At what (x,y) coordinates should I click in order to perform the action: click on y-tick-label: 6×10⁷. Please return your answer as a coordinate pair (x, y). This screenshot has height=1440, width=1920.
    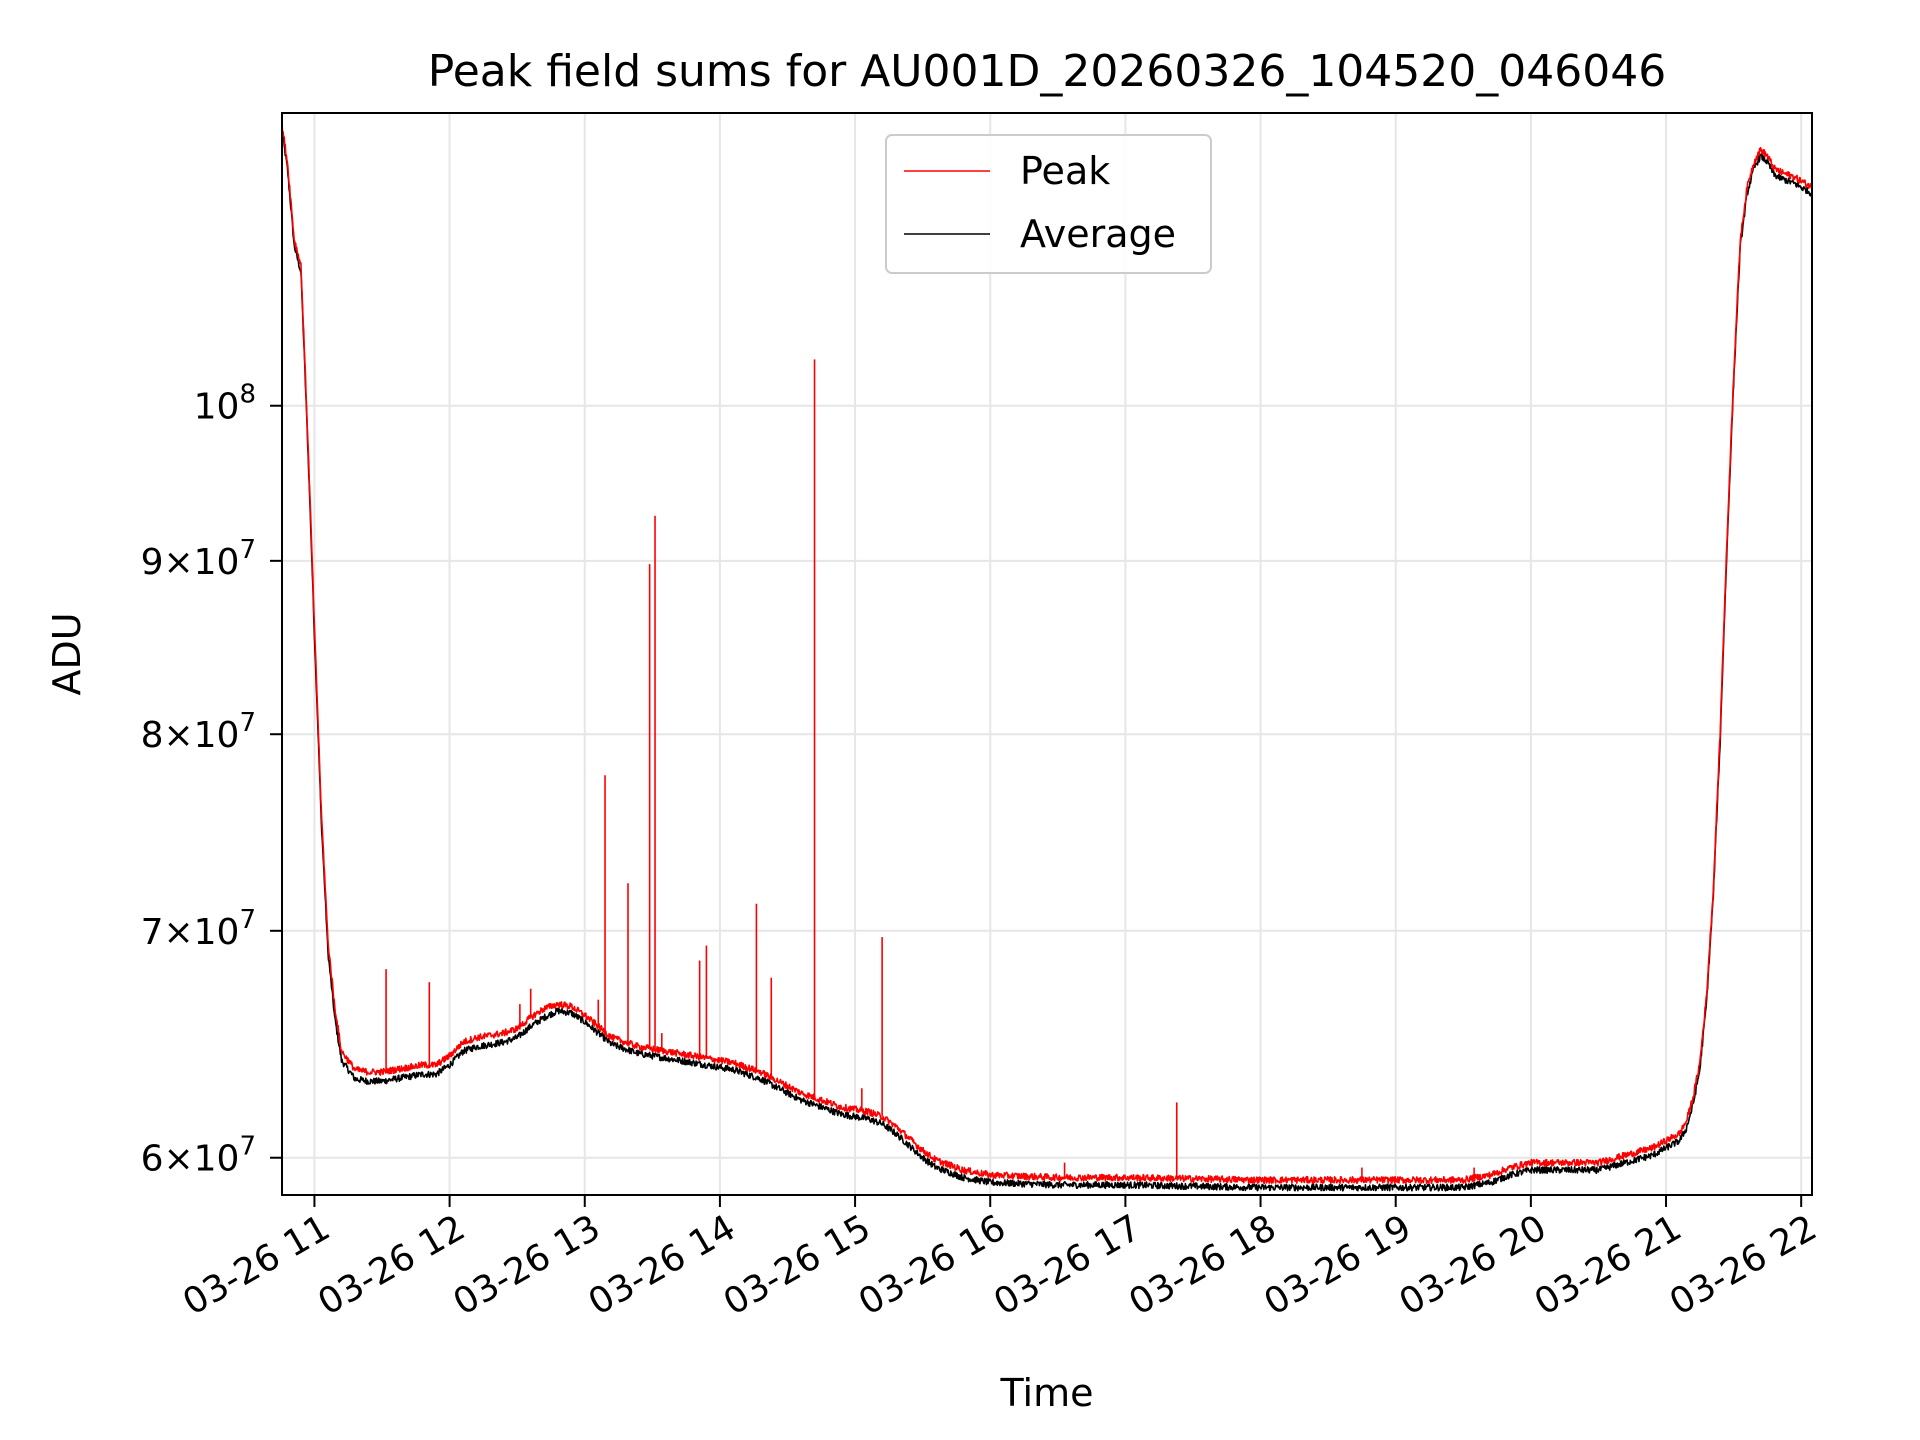
    Looking at the image, I should click on (198, 1156).